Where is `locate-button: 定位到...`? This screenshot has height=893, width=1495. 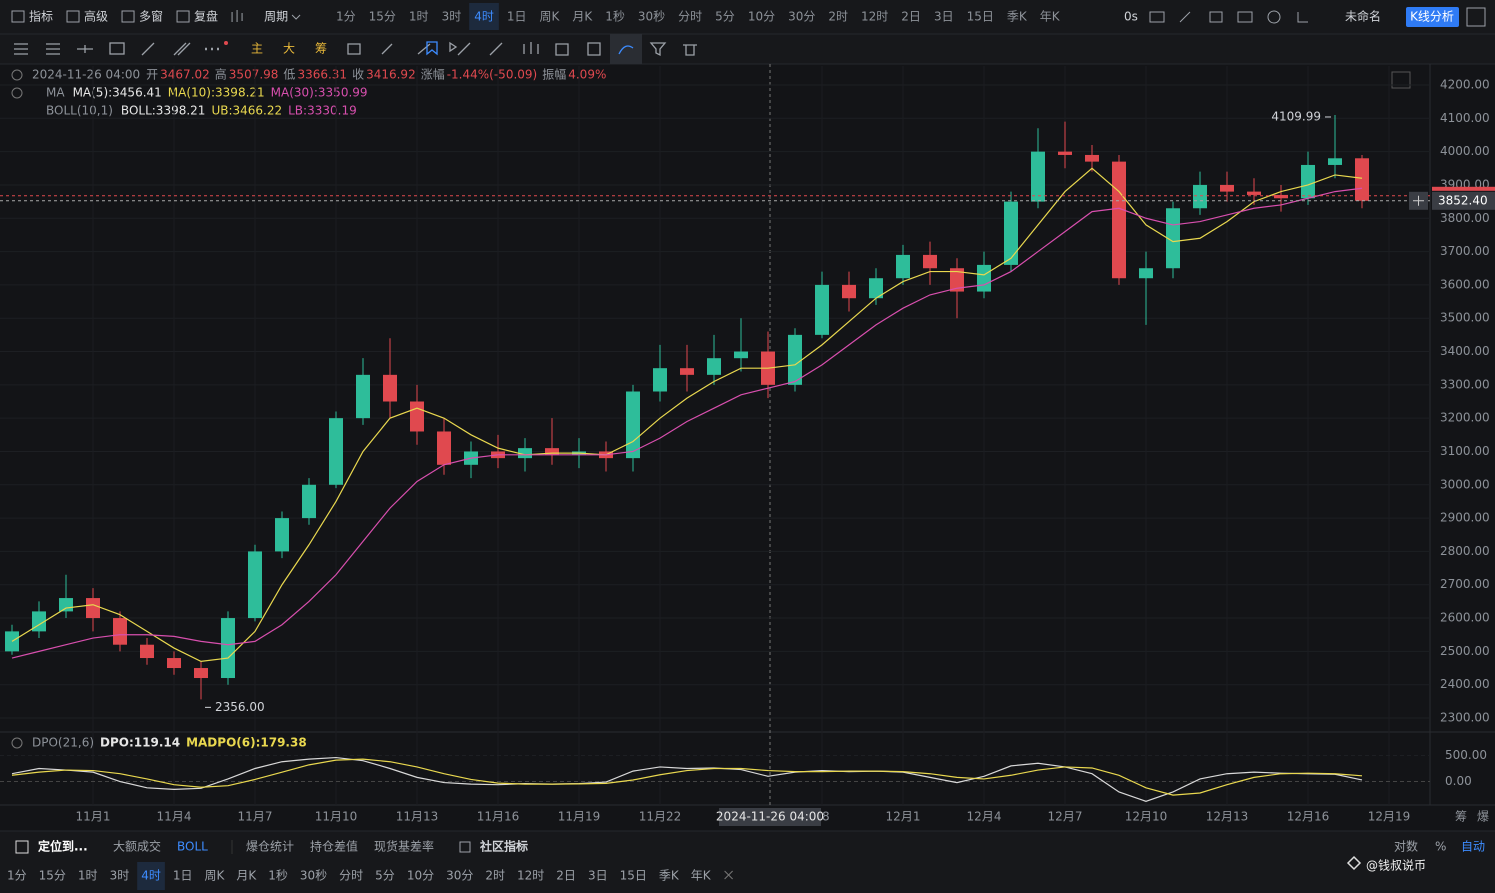 locate-button: 定位到... is located at coordinates (63, 846).